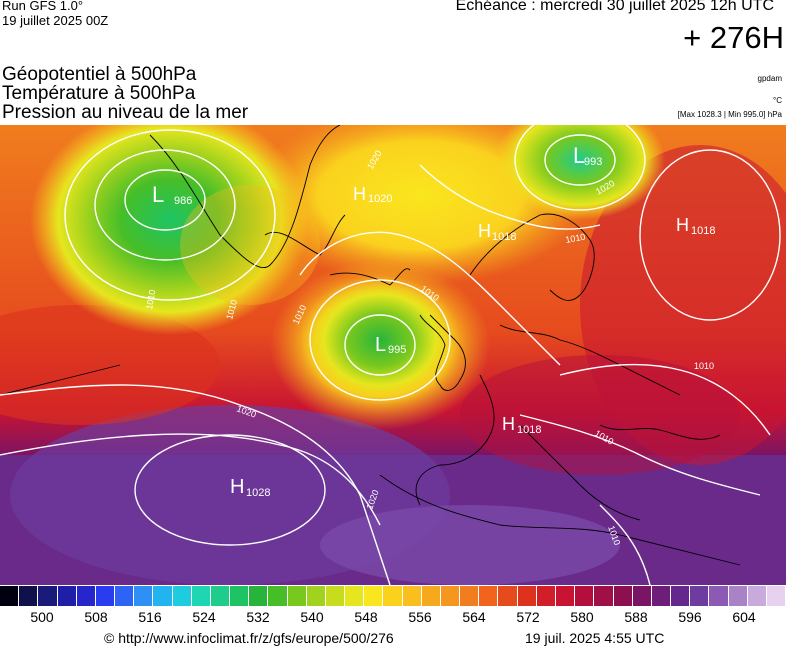 This screenshot has width=786, height=648. I want to click on colorbar-tick-label: 556, so click(420, 617).